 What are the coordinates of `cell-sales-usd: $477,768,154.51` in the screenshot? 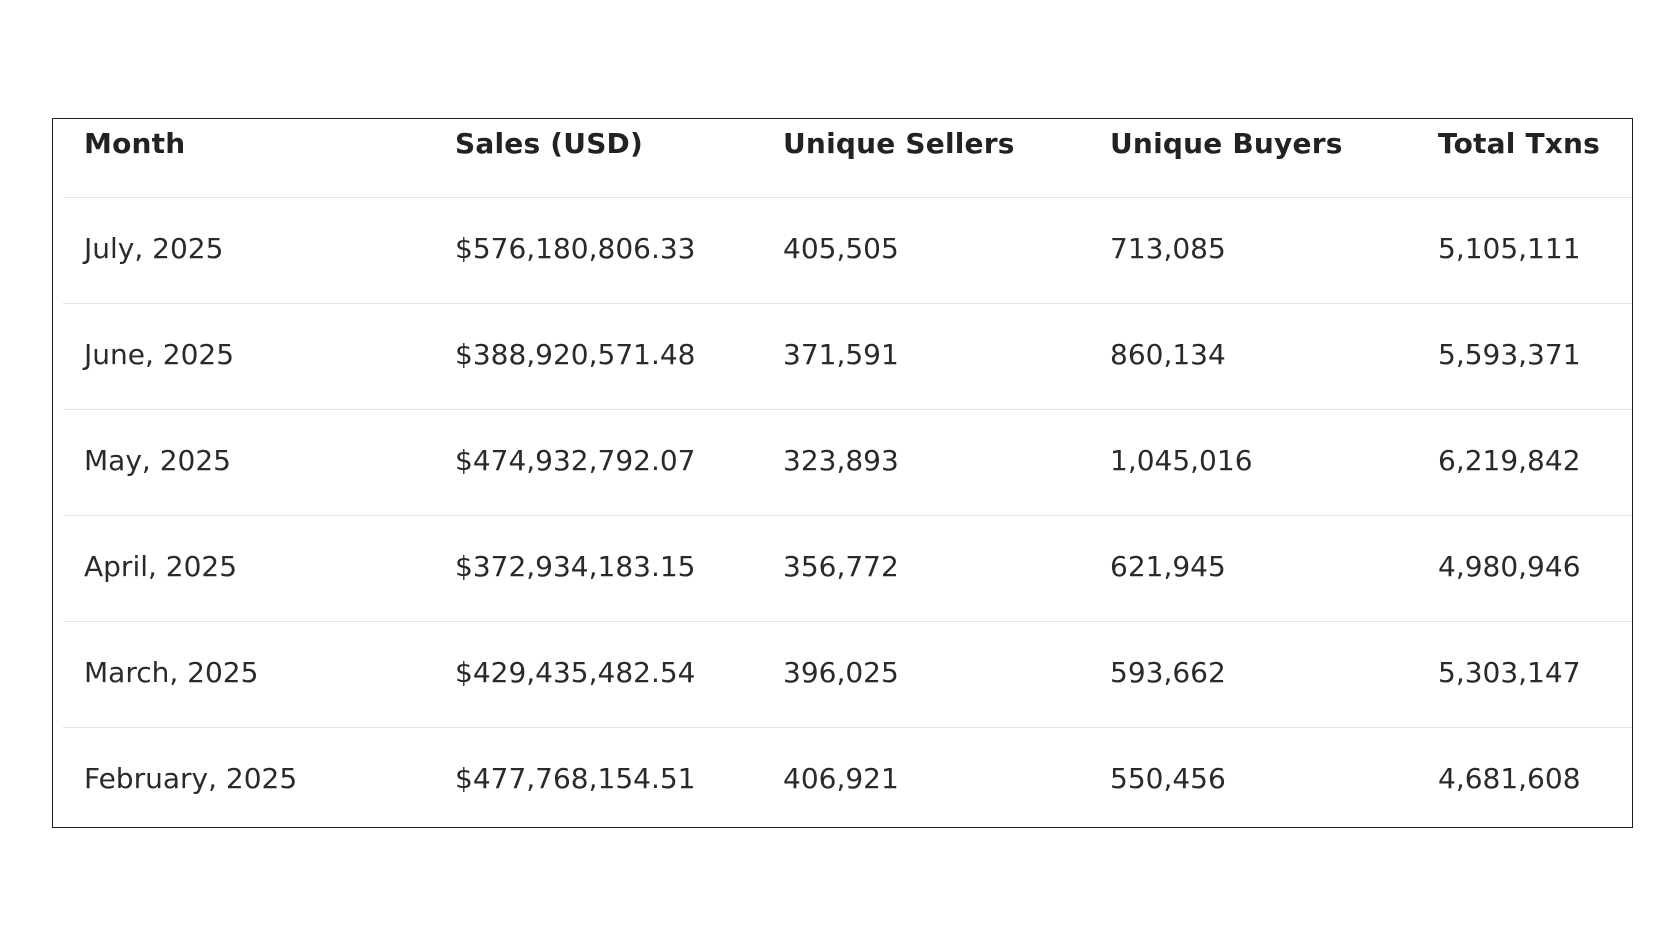 It's located at (575, 778).